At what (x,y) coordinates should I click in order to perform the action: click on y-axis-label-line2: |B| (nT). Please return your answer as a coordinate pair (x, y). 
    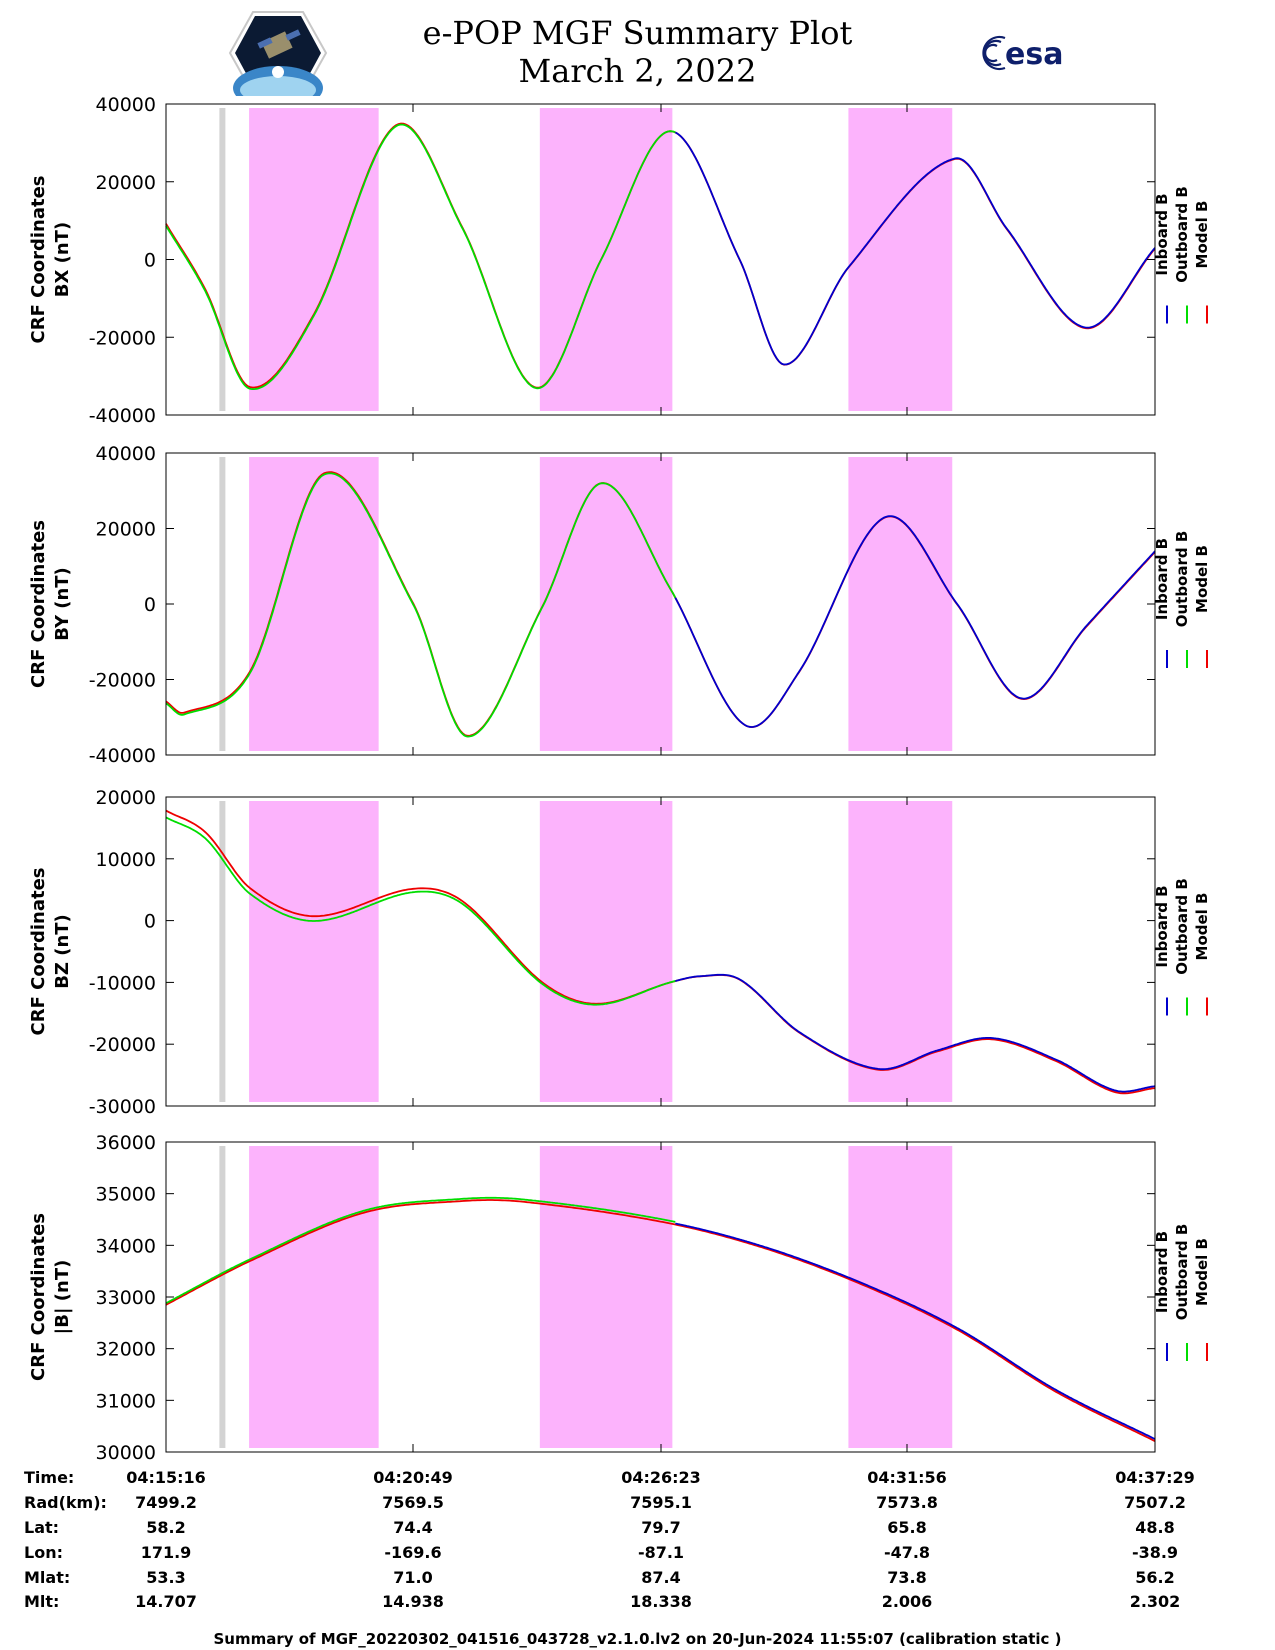
    Looking at the image, I should click on (62, 1297).